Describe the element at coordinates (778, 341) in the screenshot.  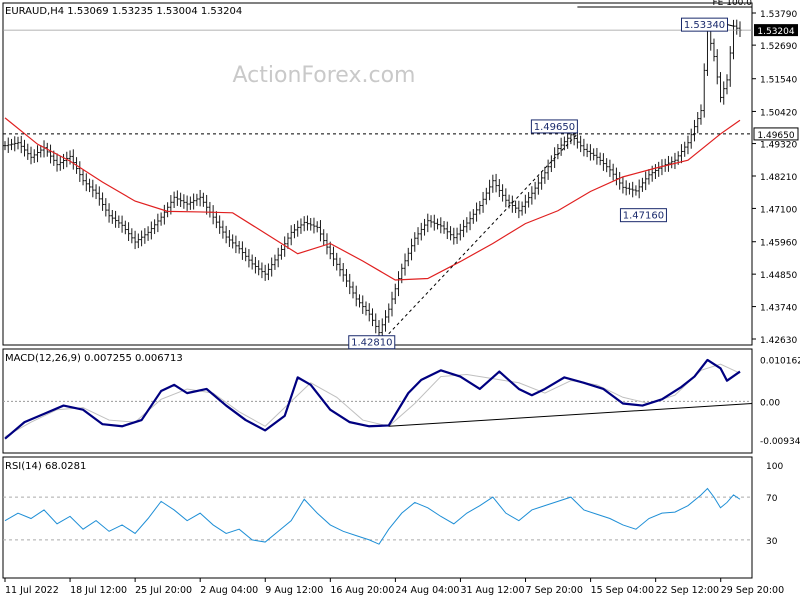
I see `price-y-tick-label: 1.42630` at that location.